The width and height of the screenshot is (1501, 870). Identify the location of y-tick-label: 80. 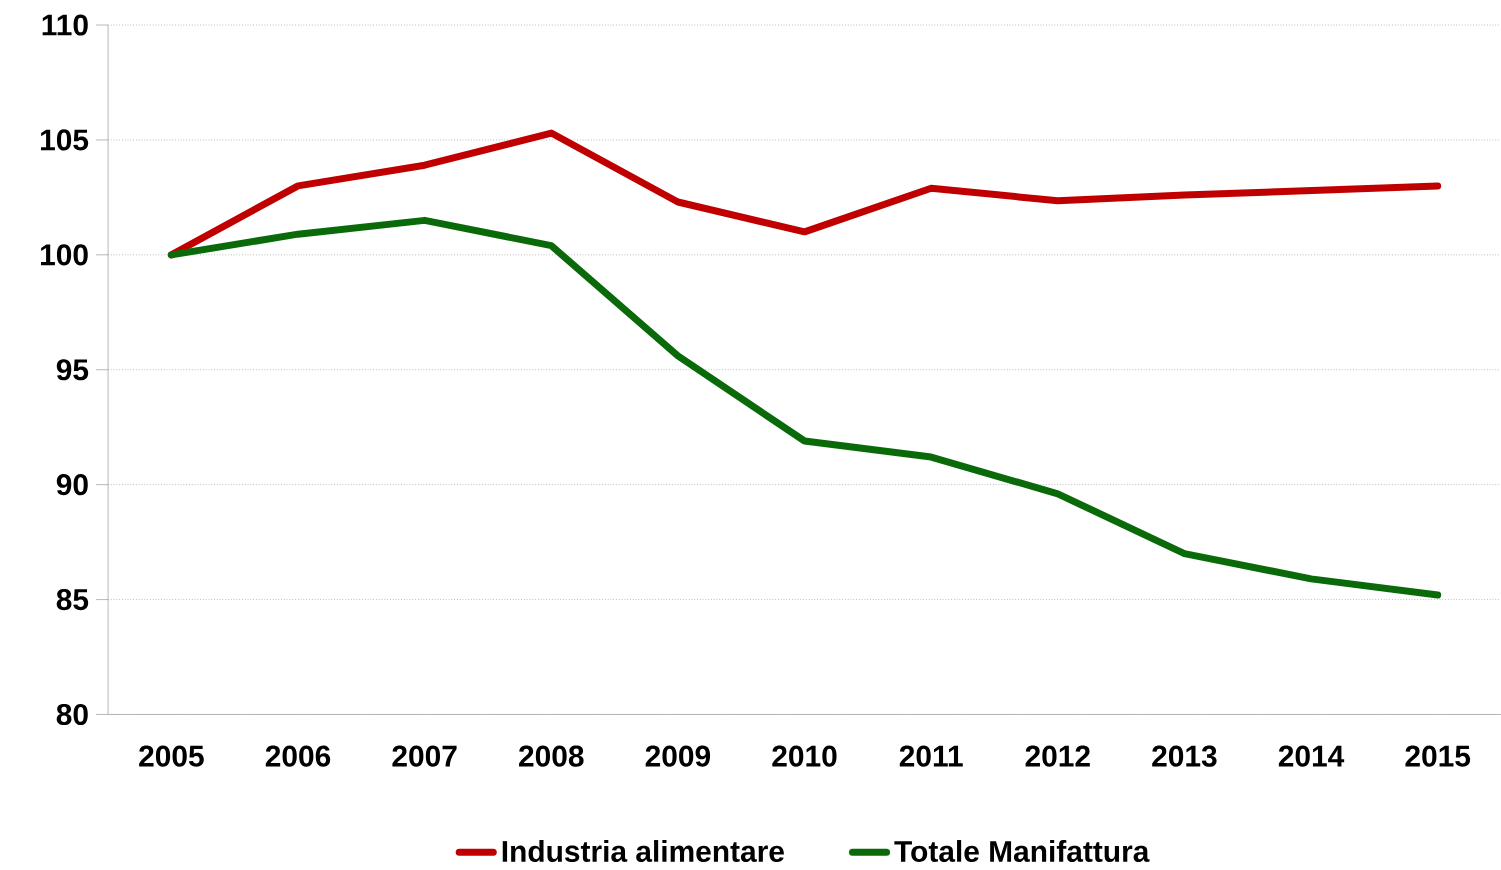
(72, 715).